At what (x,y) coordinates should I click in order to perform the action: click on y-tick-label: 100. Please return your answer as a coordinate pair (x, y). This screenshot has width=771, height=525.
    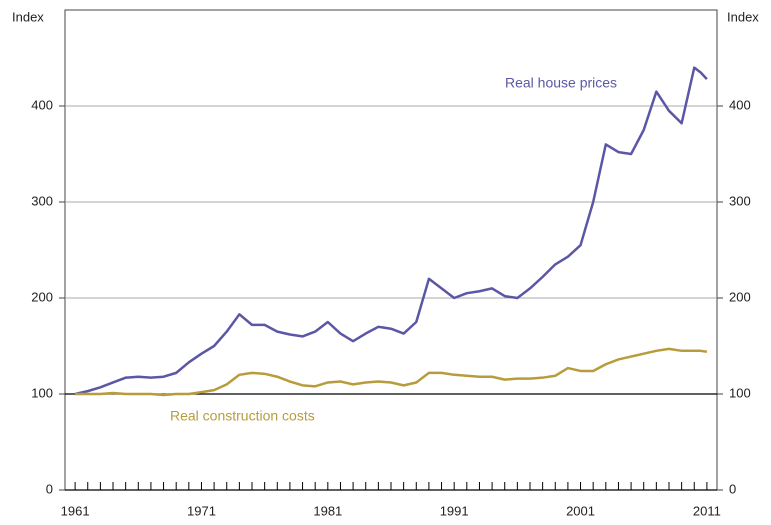
    Looking at the image, I should click on (42, 392).